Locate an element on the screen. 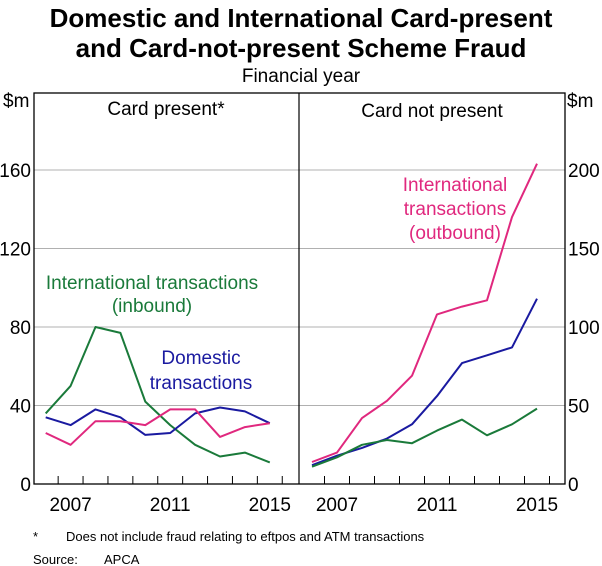 The image size is (602, 566). y-tick-label-left: 40 is located at coordinates (20, 407).